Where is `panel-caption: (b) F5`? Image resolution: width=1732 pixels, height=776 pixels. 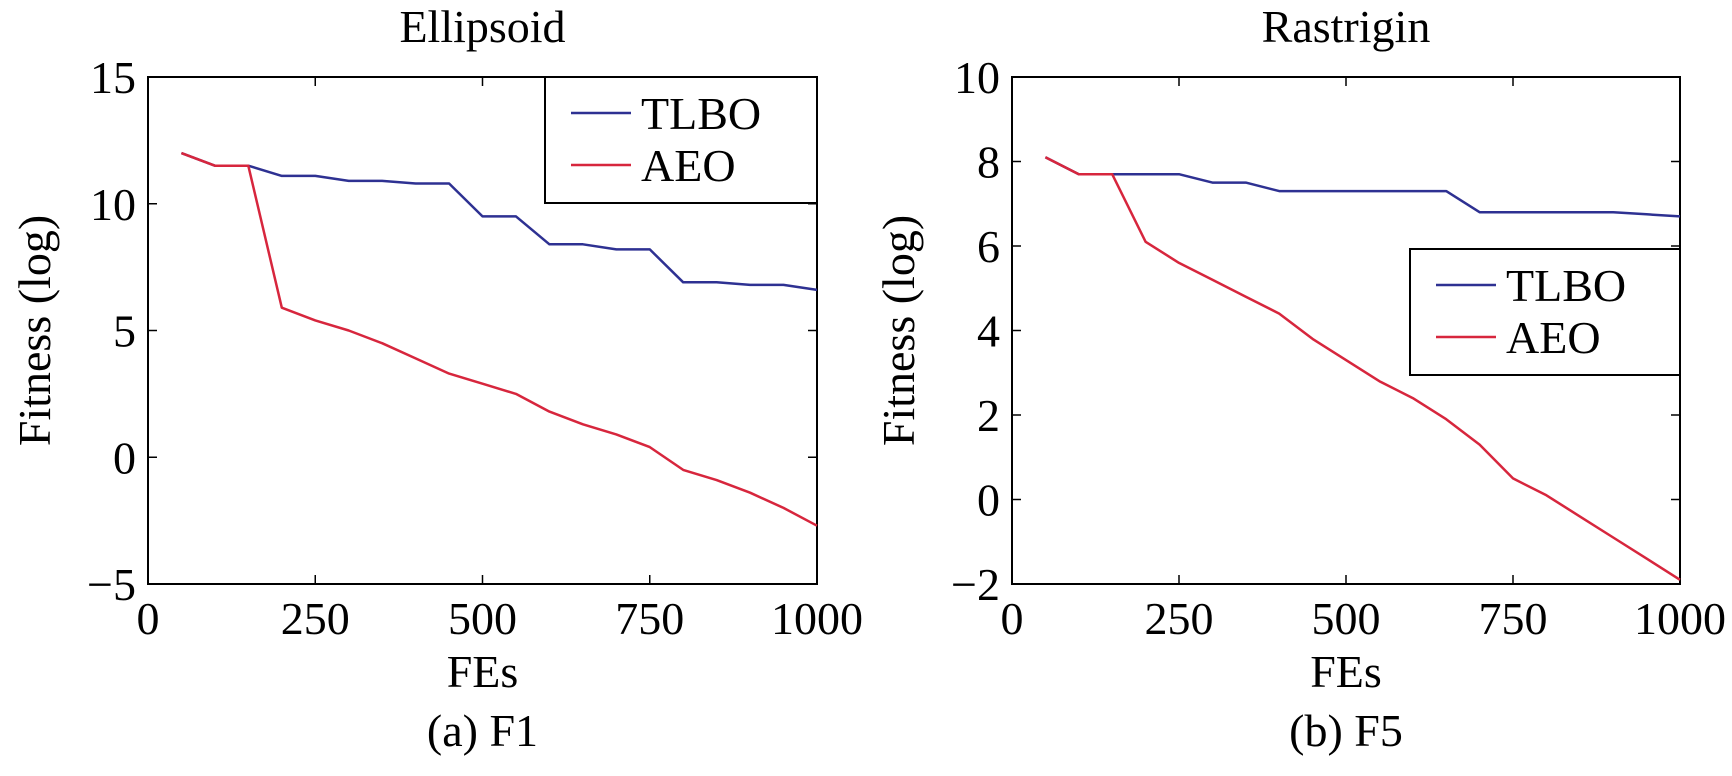 panel-caption: (b) F5 is located at coordinates (1346, 730).